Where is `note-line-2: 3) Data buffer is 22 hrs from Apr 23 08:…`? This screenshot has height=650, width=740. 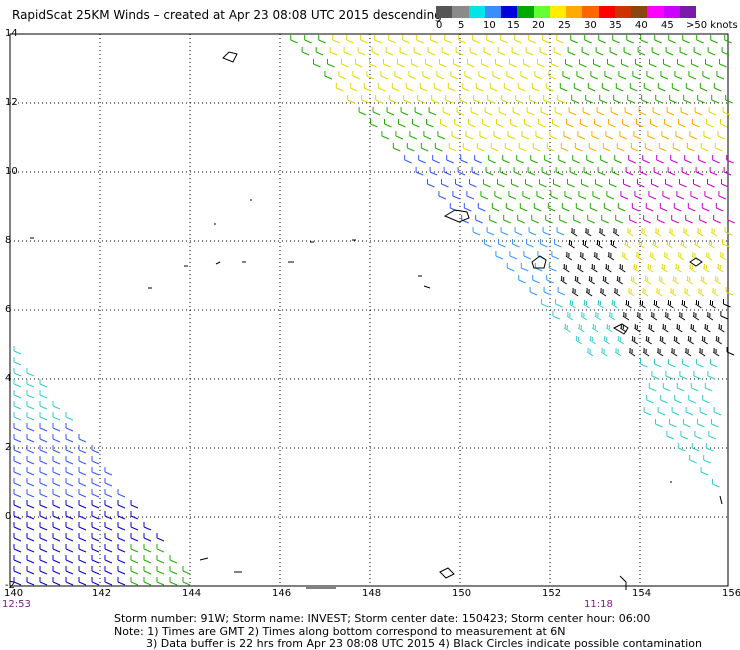
note-line-2: 3) Data buffer is 22 hrs from Apr 23 08:… is located at coordinates (424, 643).